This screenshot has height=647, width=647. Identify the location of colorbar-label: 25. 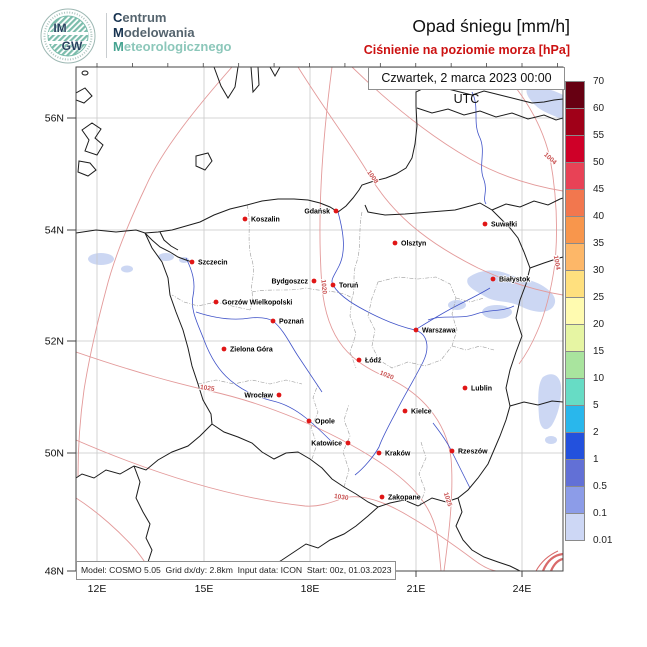
(599, 297).